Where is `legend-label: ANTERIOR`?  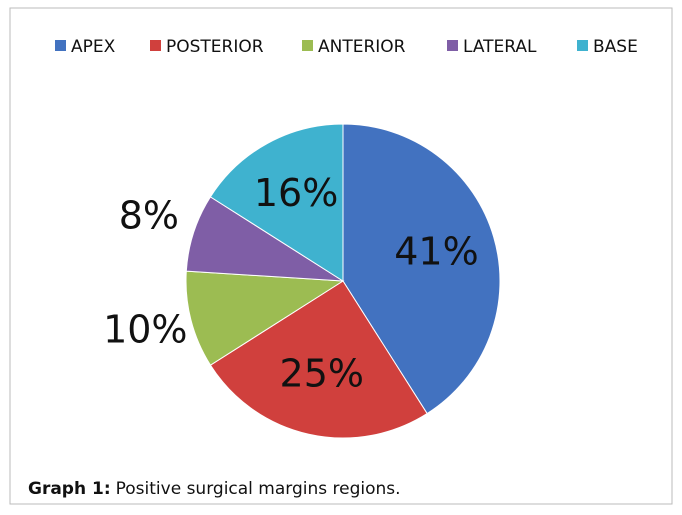 legend-label: ANTERIOR is located at coordinates (362, 47).